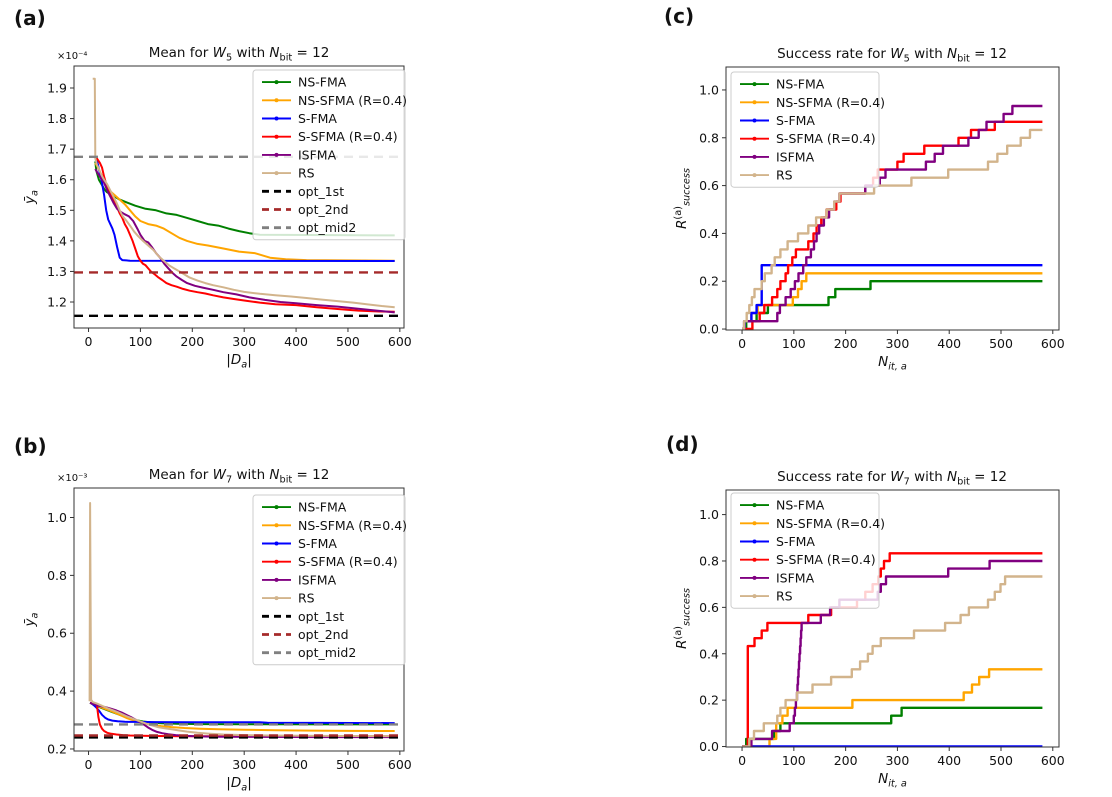 The image size is (1112, 797). Describe the element at coordinates (712, 630) in the screenshot. I see `panel-d-yticks: 0.0 0.2 0.4 0.6 0.8 1.0` at that location.